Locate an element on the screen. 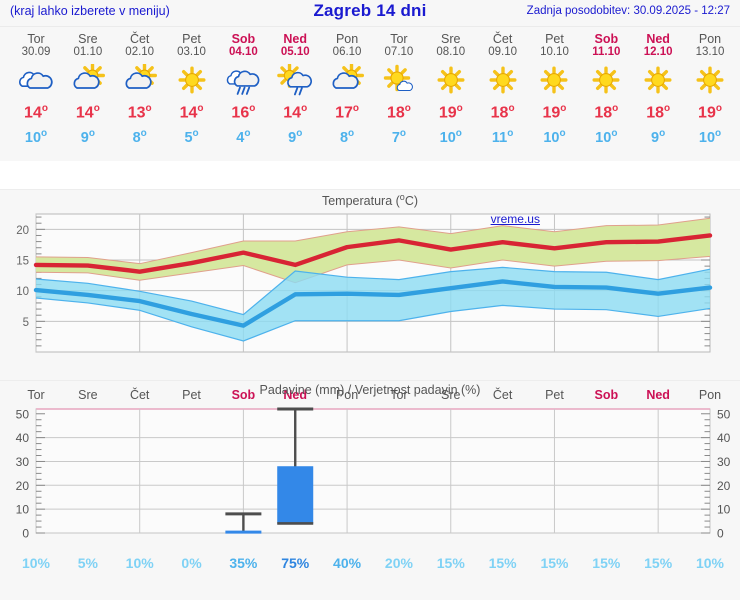  day-column-01.10: Sre 01.10 14o 9o is located at coordinates (88, 87).